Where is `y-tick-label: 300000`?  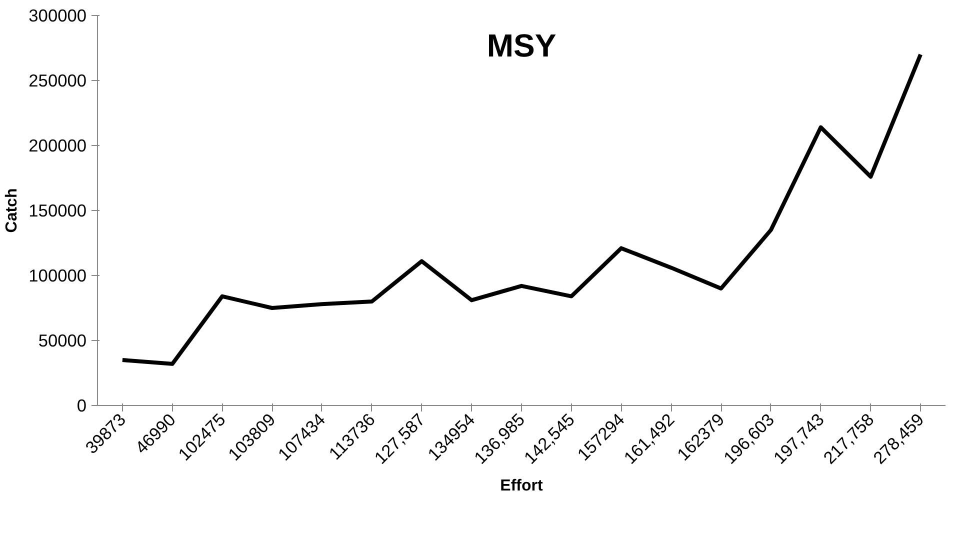
y-tick-label: 300000 is located at coordinates (57, 16).